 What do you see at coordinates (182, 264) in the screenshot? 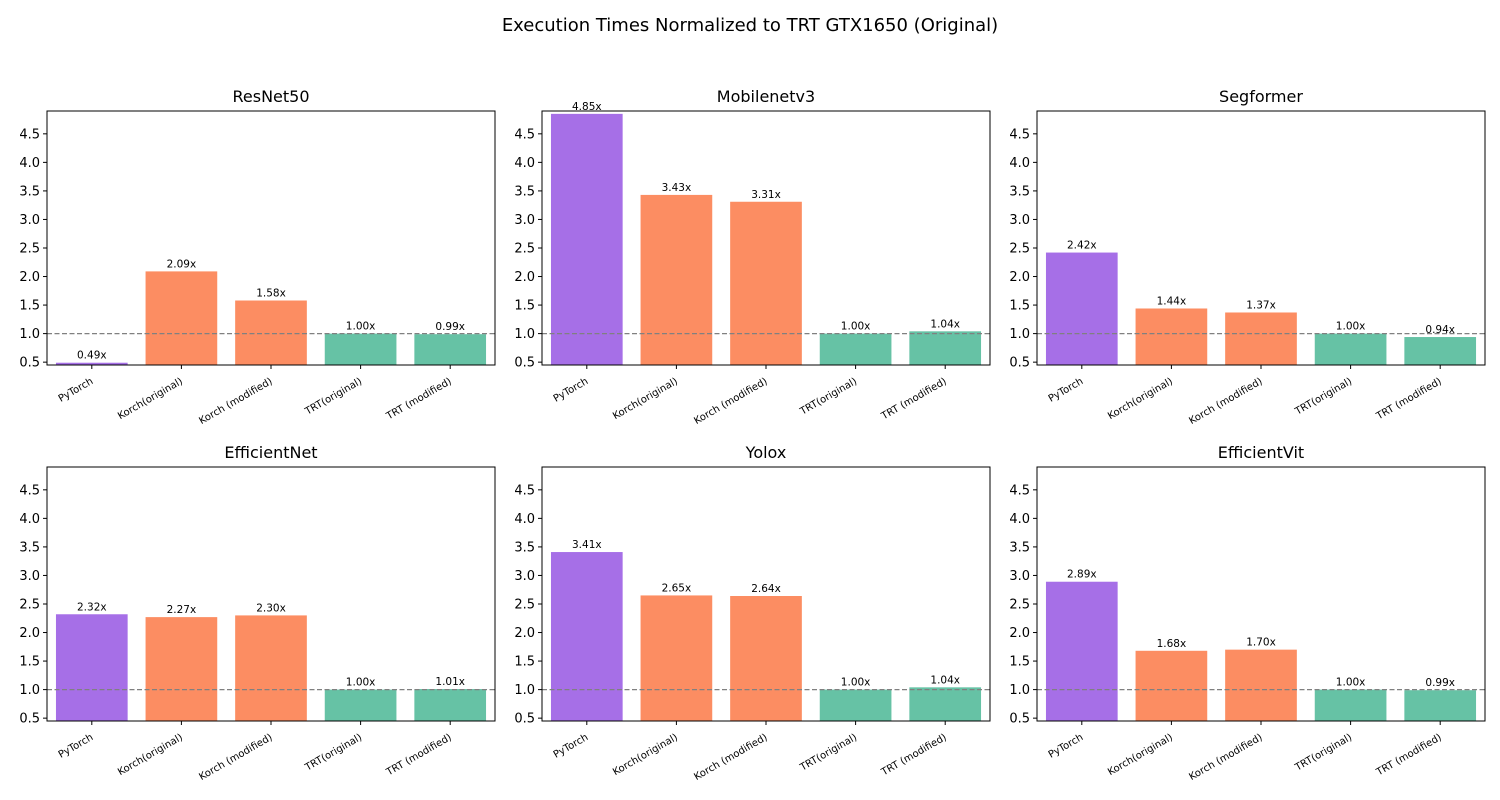
I see `data-label: 2.09x` at bounding box center [182, 264].